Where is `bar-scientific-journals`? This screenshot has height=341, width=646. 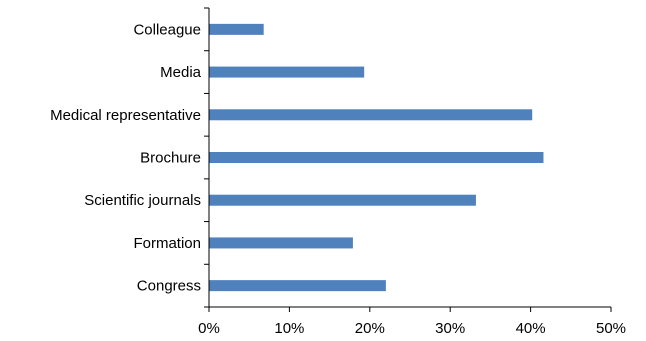
bar-scientific-journals is located at coordinates (342, 200).